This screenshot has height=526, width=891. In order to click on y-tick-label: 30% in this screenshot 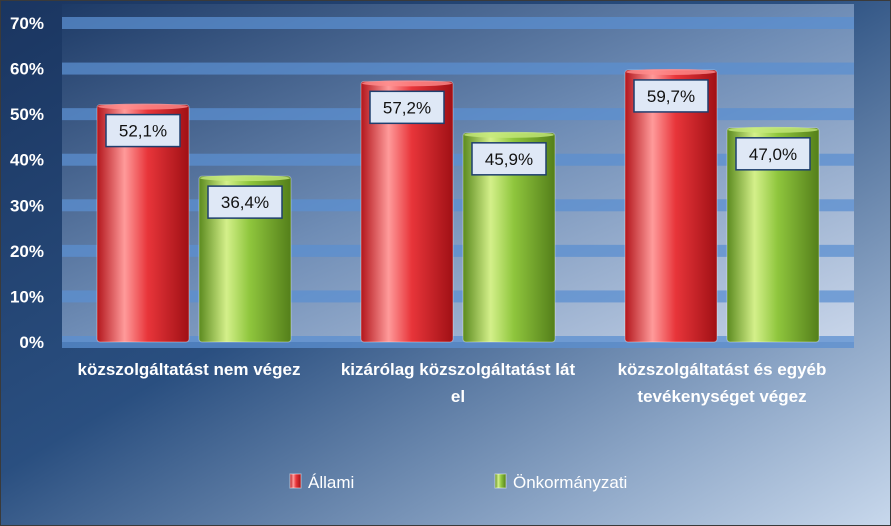, I will do `click(27, 205)`.